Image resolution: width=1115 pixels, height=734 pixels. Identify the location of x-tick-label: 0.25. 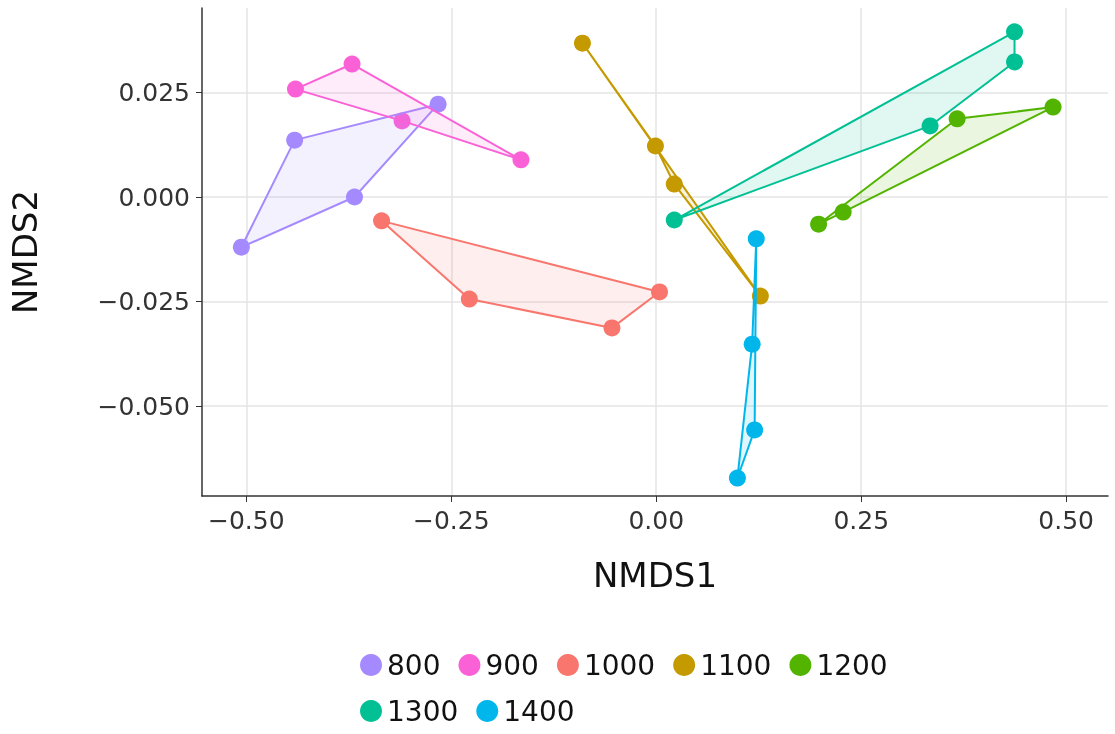
(861, 520).